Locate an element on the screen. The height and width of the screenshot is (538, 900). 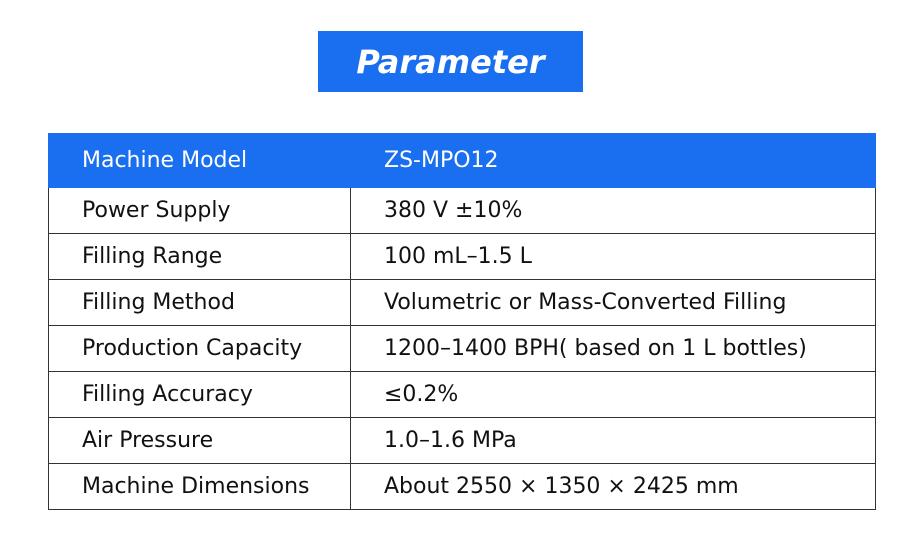
parameter-name: Air Pressure is located at coordinates (199, 440).